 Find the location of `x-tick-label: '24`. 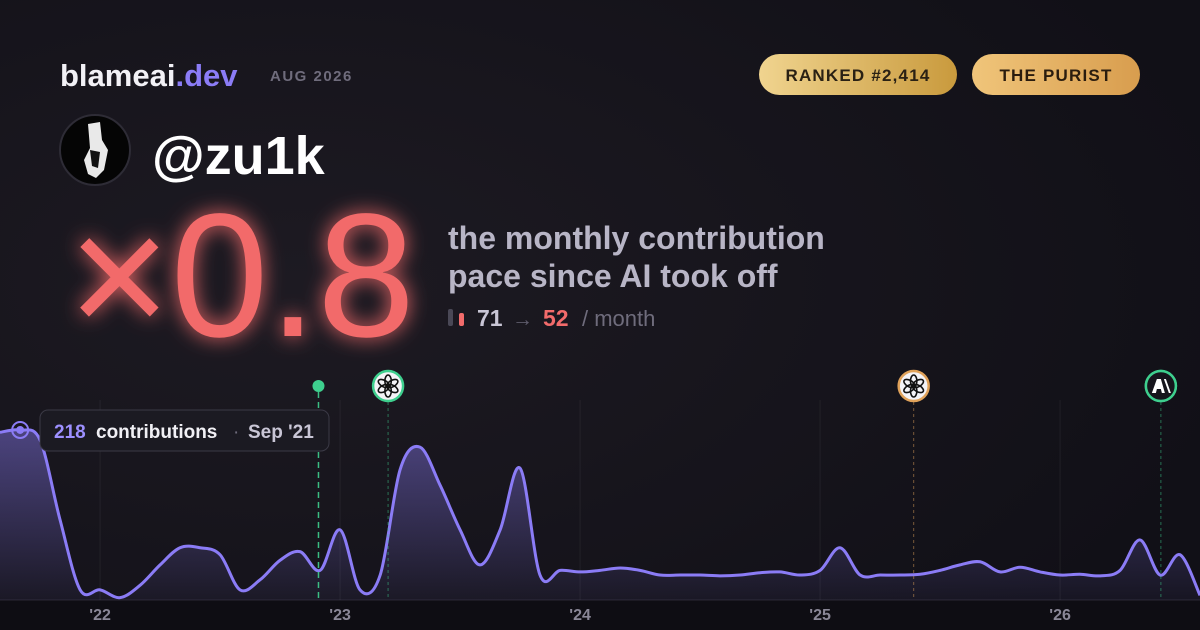

x-tick-label: '24 is located at coordinates (580, 615).